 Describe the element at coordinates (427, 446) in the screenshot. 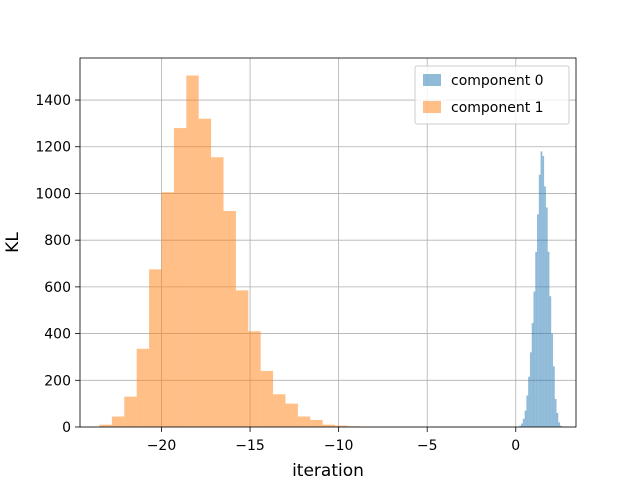

I see `x-tick-label: −5` at that location.